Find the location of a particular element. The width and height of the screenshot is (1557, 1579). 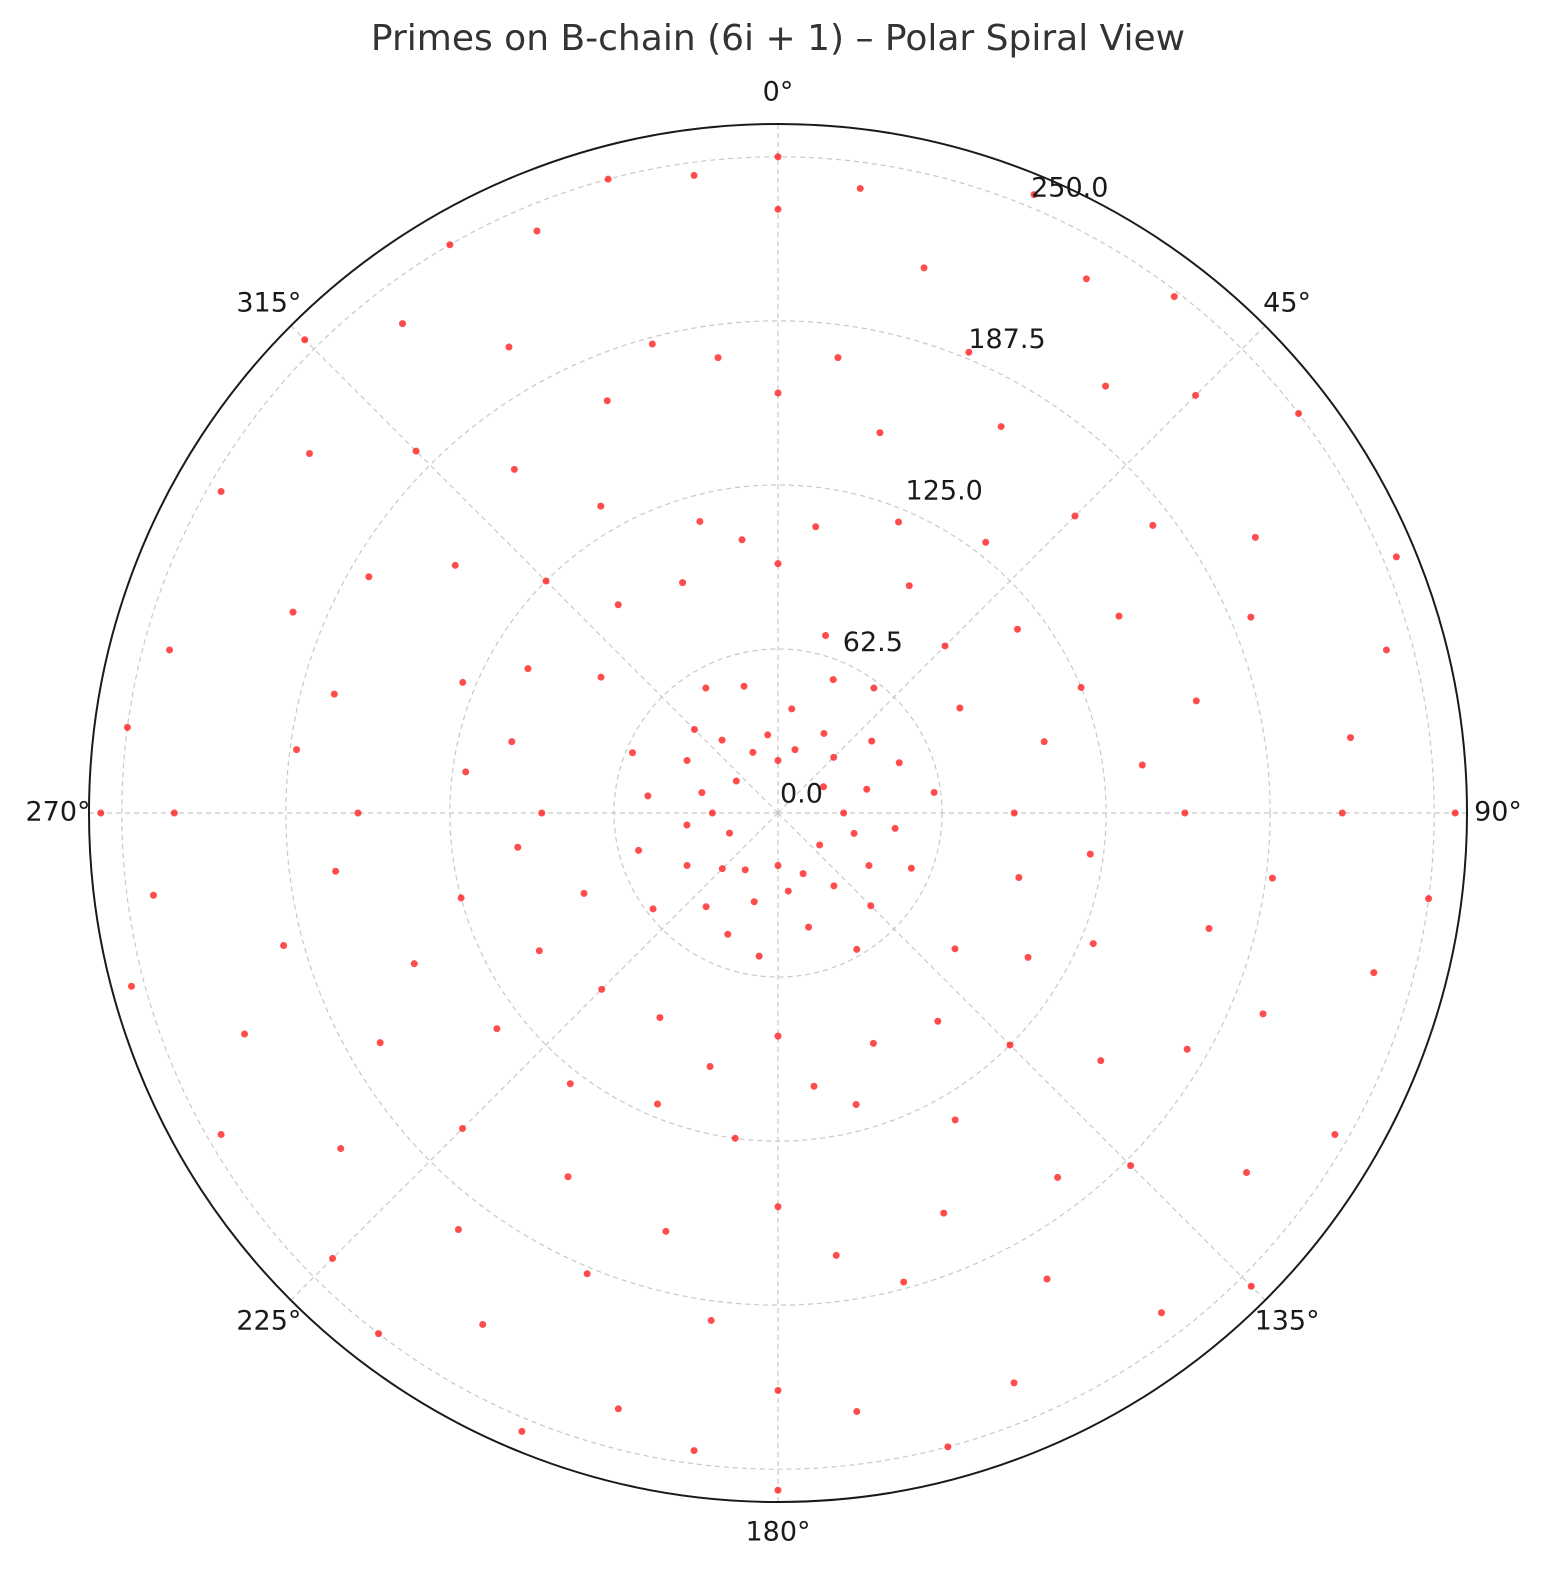

angular-tick-label: 90° is located at coordinates (1498, 812).